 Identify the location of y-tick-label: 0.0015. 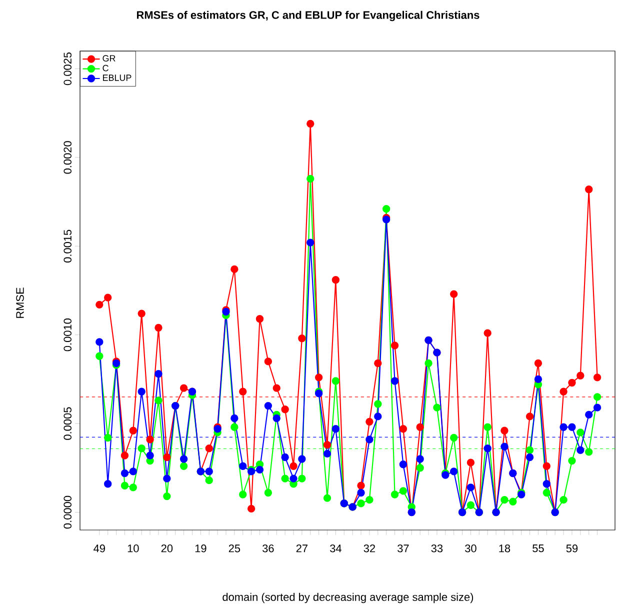
(68, 246).